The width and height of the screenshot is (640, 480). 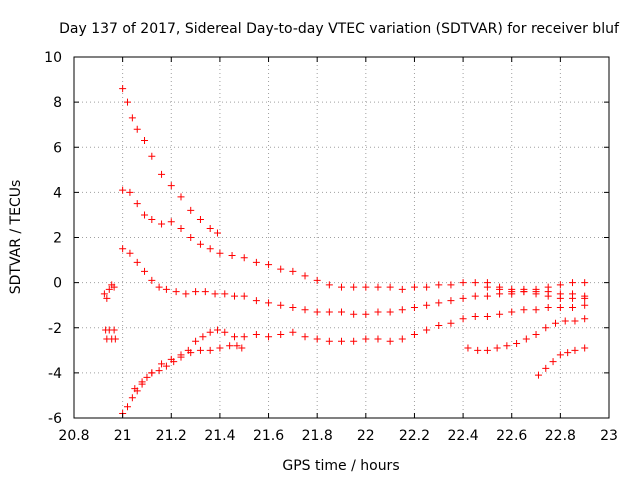 I want to click on x-tick-label: 21, so click(x=123, y=436).